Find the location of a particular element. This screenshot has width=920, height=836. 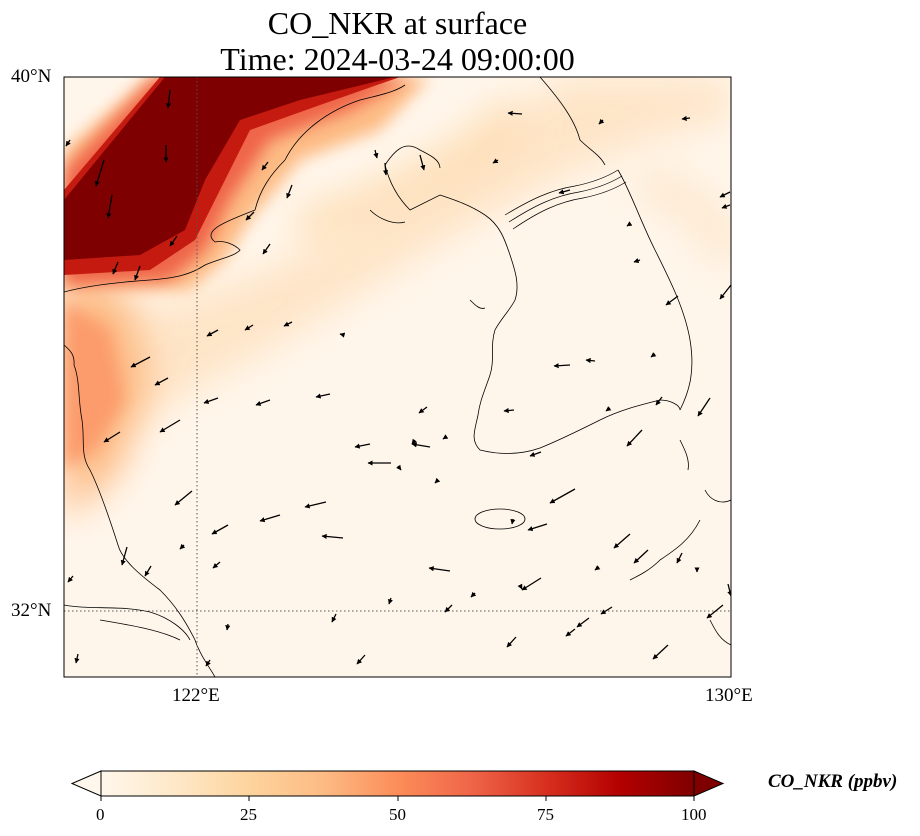

colorbar-tick-100: 100 is located at coordinates (694, 814).